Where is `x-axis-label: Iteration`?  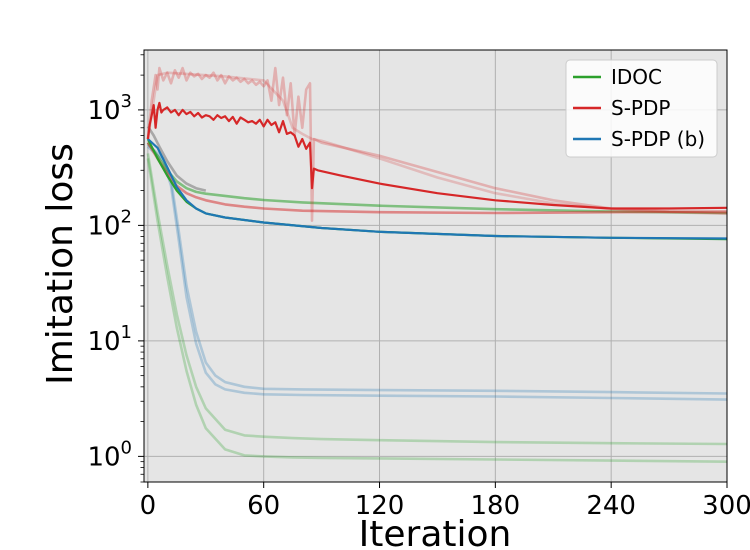
x-axis-label: Iteration is located at coordinates (435, 532).